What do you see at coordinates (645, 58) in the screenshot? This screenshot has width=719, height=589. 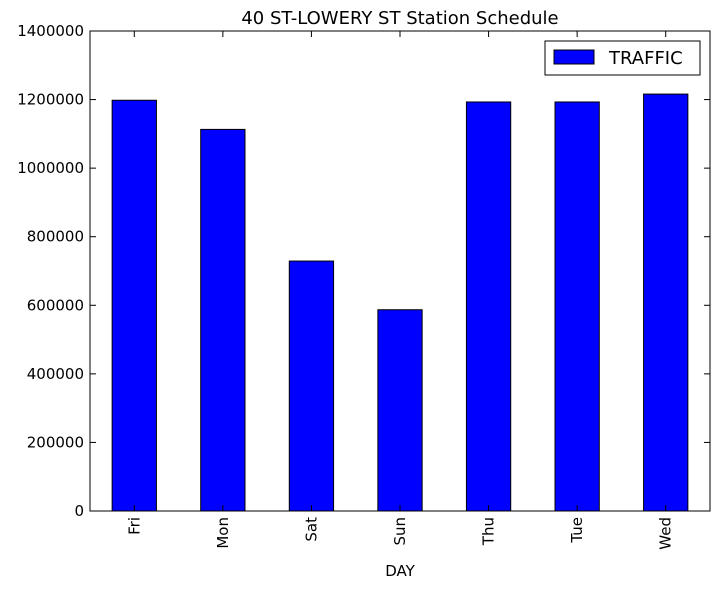 I see `legend-label-traffic: TRAFFIC` at bounding box center [645, 58].